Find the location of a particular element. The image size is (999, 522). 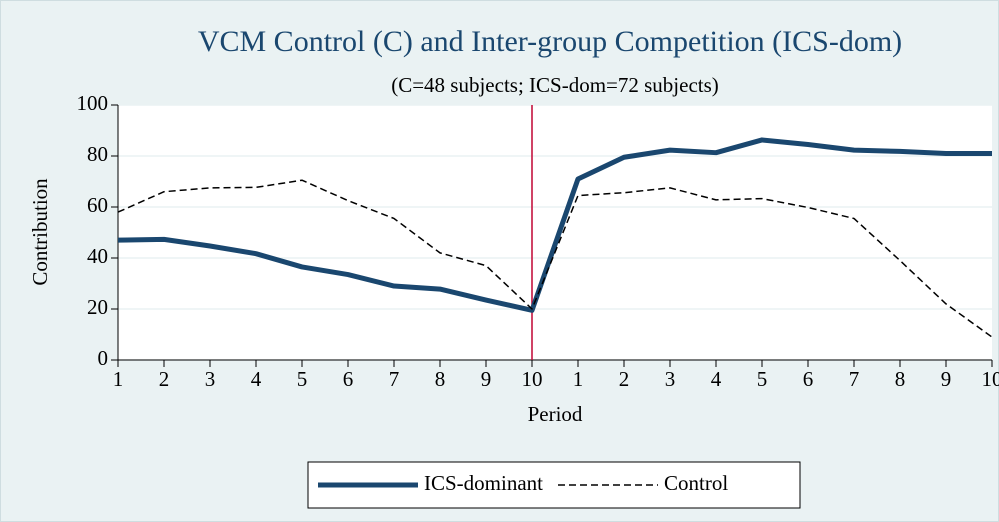

y-tick-label: 40 is located at coordinates (97, 256).